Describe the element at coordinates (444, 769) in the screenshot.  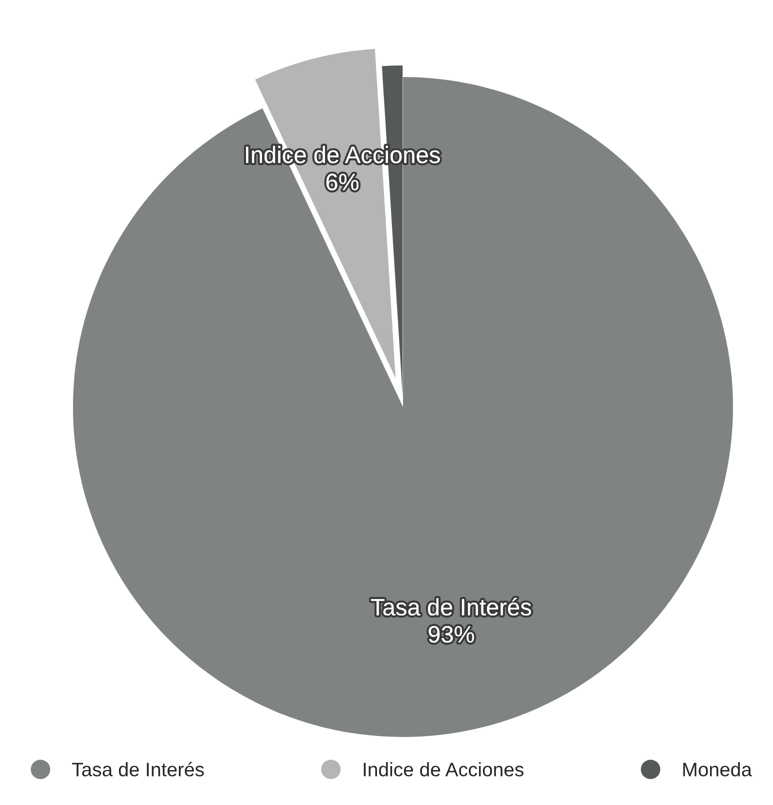
I see `legend-label: Indice de Acciones` at that location.